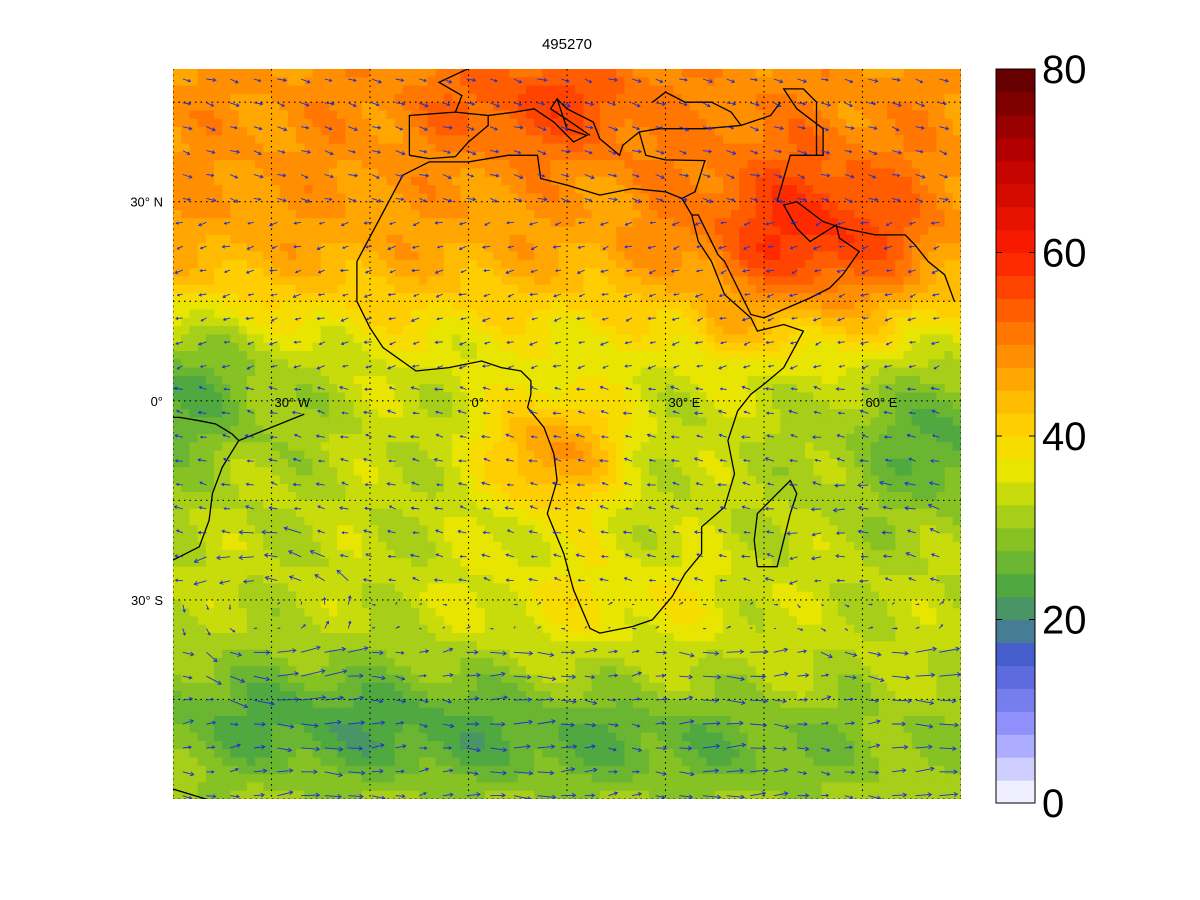  I want to click on colorbar: 0 20 40 60 80, so click(1041, 437).